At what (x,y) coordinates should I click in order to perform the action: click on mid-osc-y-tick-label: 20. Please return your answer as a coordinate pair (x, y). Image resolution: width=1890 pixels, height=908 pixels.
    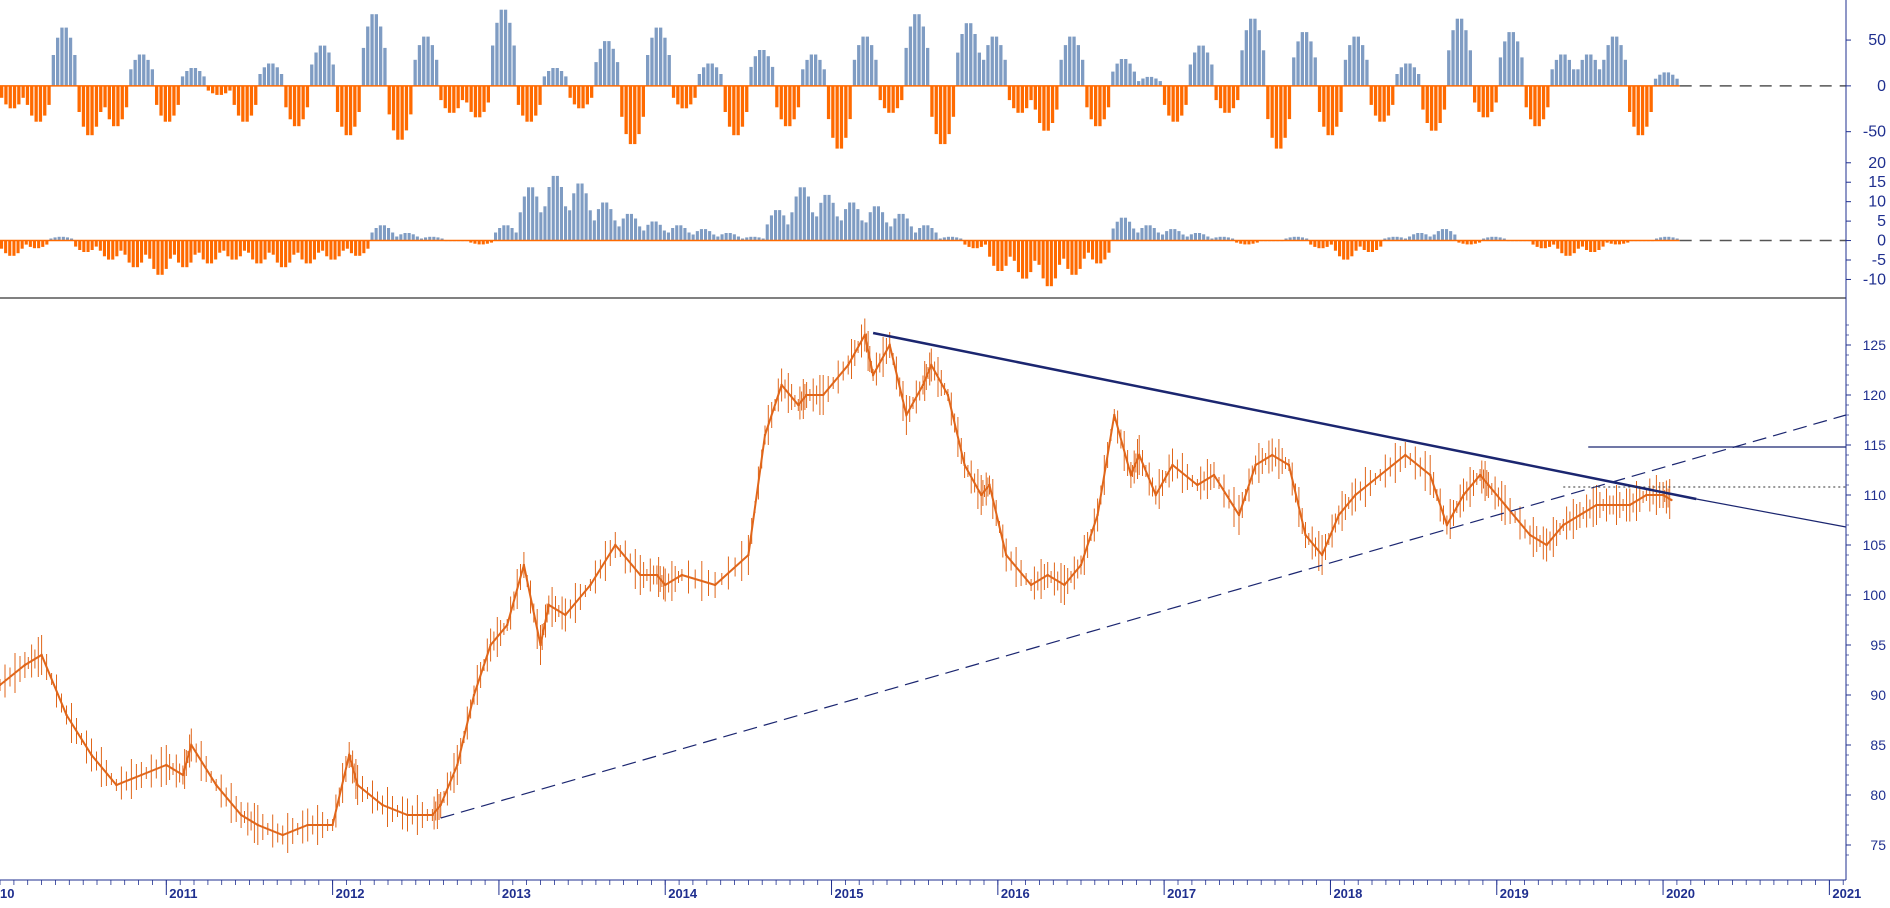
    Looking at the image, I should click on (1877, 163).